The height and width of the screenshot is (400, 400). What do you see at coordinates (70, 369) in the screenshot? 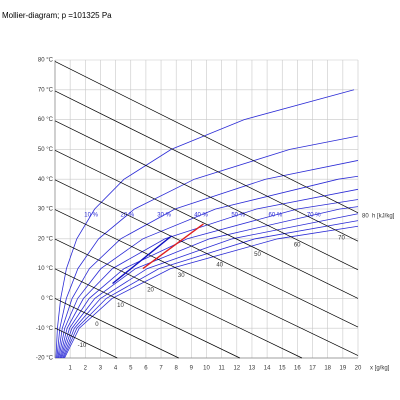
I see `x-tick-label: 1` at bounding box center [70, 369].